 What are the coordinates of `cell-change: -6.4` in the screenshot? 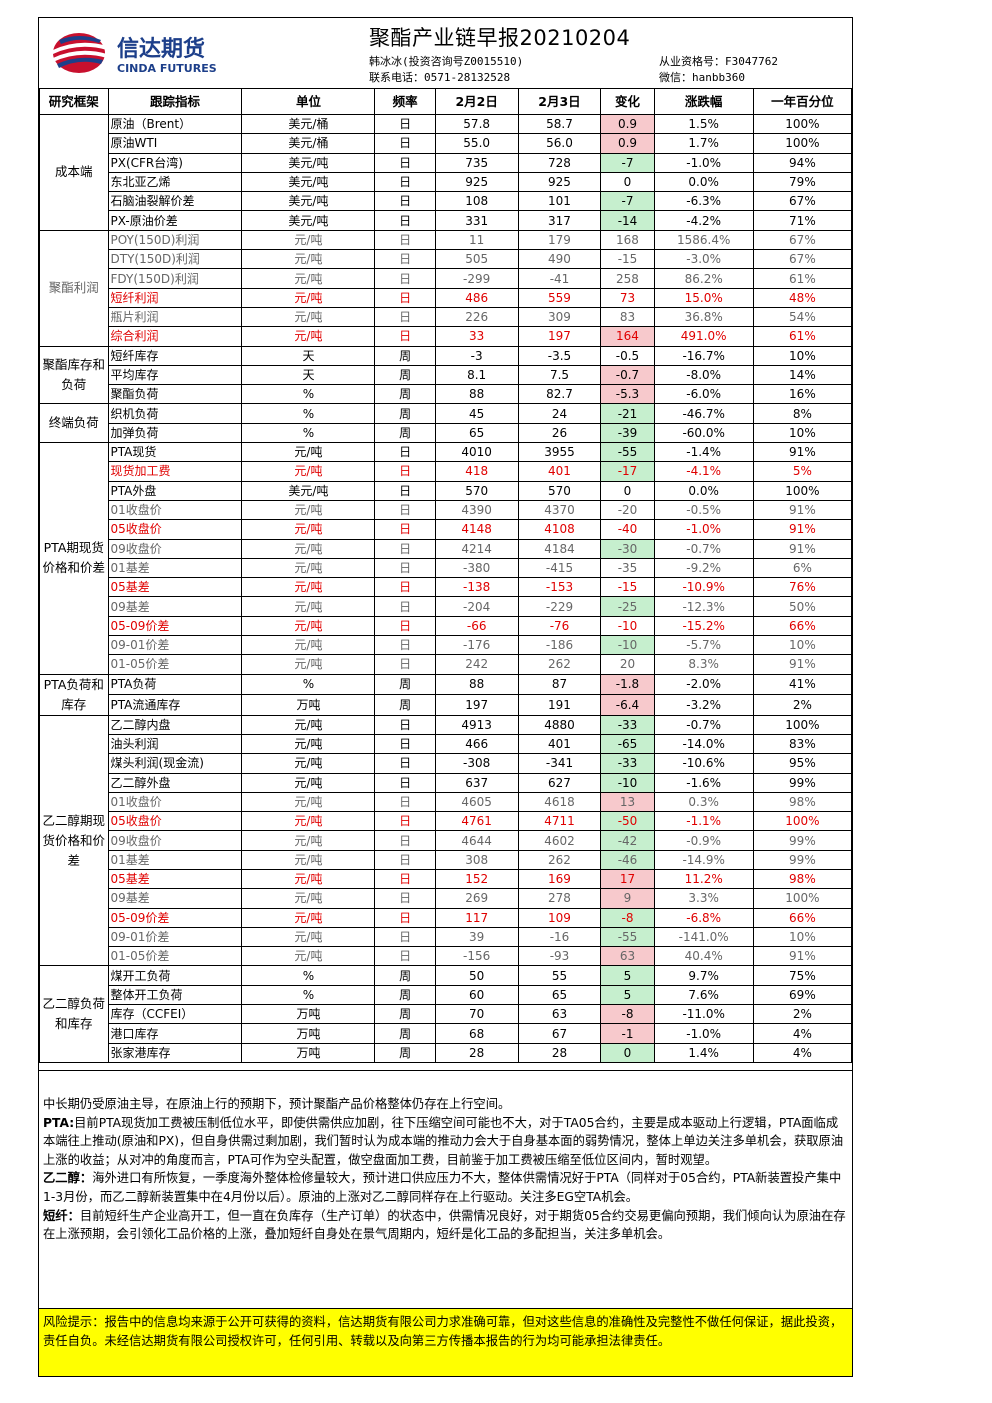 It's located at (627, 705).